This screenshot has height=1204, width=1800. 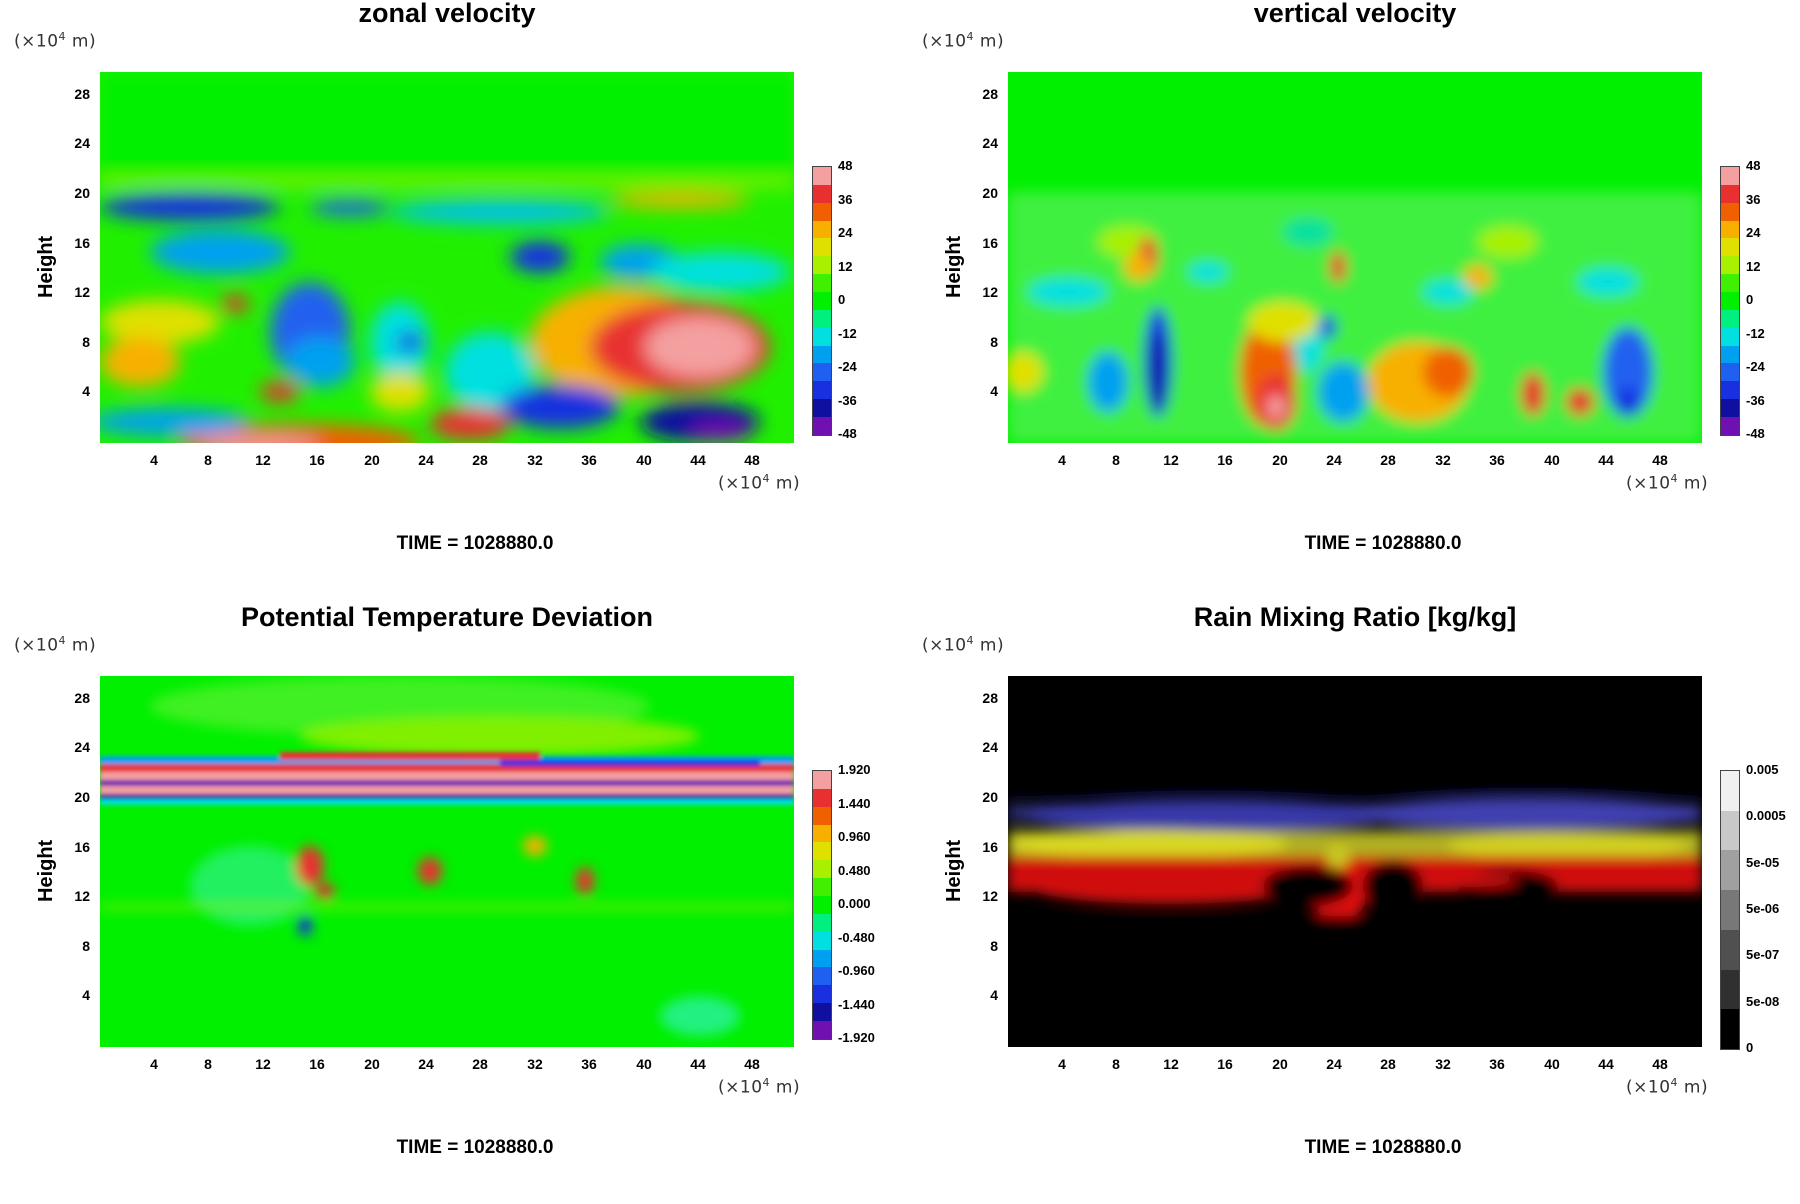 What do you see at coordinates (1762, 769) in the screenshot?
I see `colorbar-label: 0.005` at bounding box center [1762, 769].